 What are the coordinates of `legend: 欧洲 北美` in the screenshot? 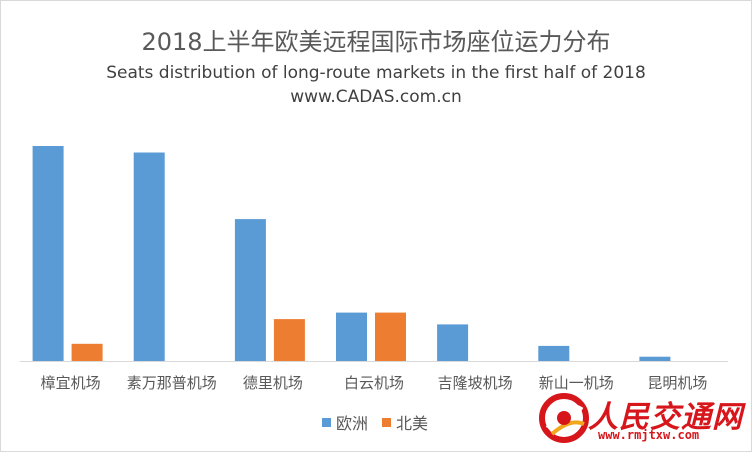 It's located at (382, 422).